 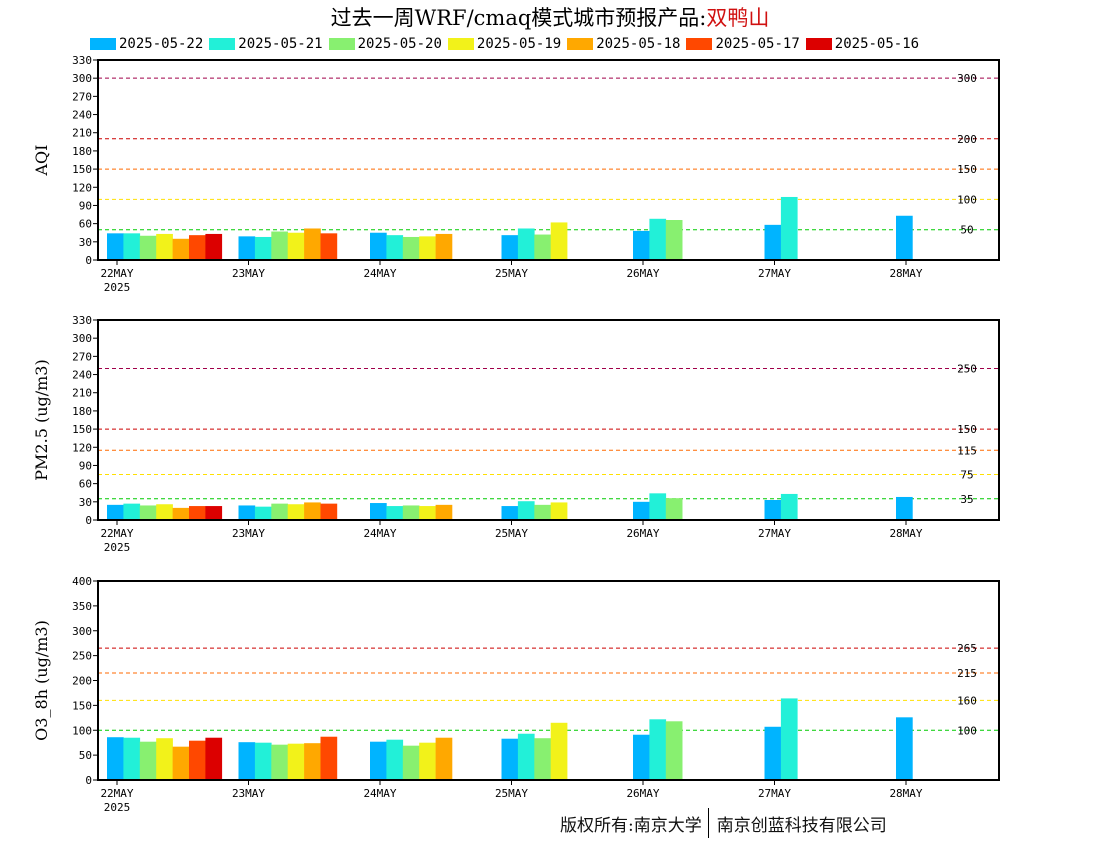 I want to click on threshold-label: 115, so click(x=967, y=450).